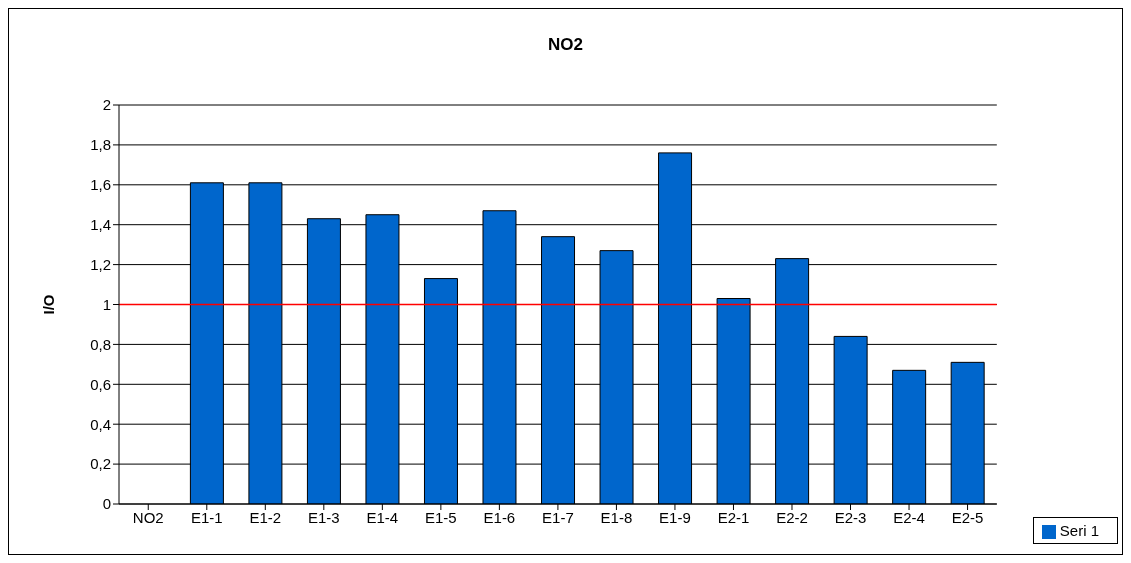  I want to click on y-tick-label: 0,8, so click(100, 344).